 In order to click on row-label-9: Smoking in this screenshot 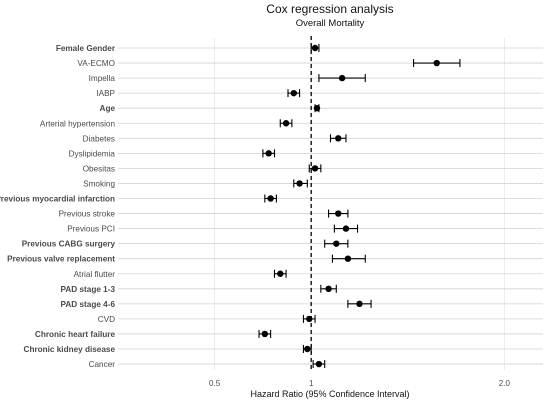, I will do `click(99, 183)`.